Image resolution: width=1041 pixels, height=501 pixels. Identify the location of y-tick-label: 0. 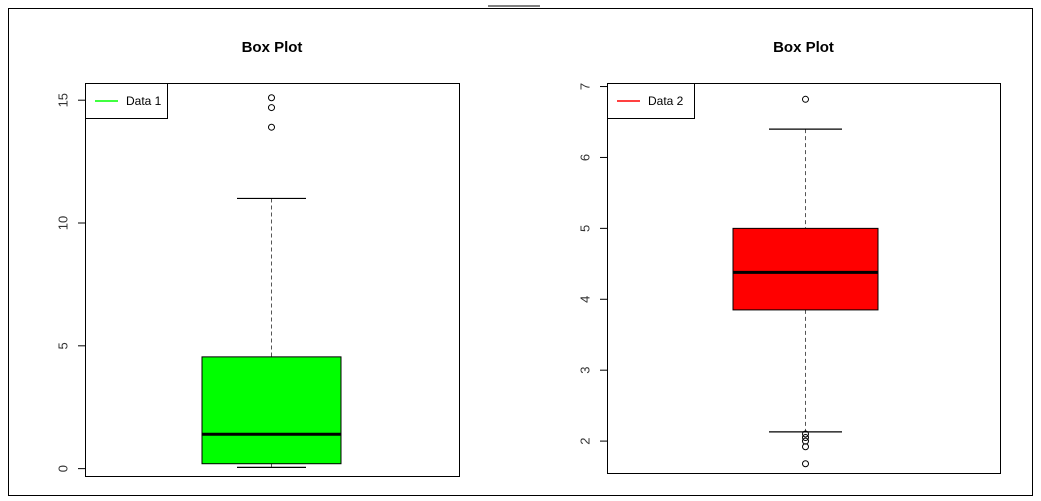
(63, 468).